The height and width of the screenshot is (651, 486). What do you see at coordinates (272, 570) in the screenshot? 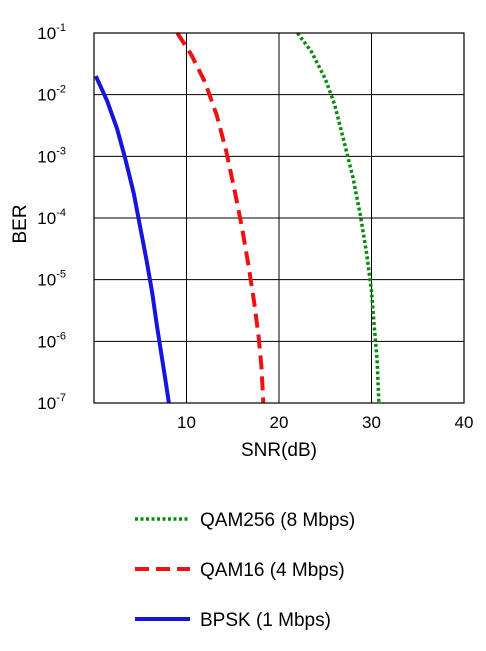
I see `legend-label: QAM16 (4 Mbps)` at bounding box center [272, 570].